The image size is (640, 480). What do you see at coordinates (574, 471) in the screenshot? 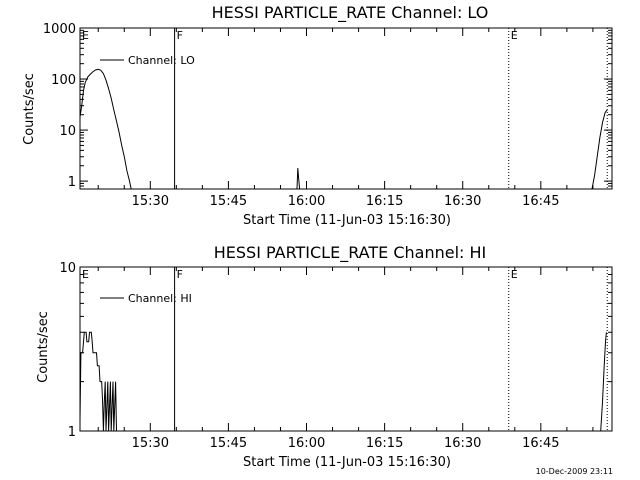
I see `timestamp: 10-Dec-2009 23:11` at bounding box center [574, 471].